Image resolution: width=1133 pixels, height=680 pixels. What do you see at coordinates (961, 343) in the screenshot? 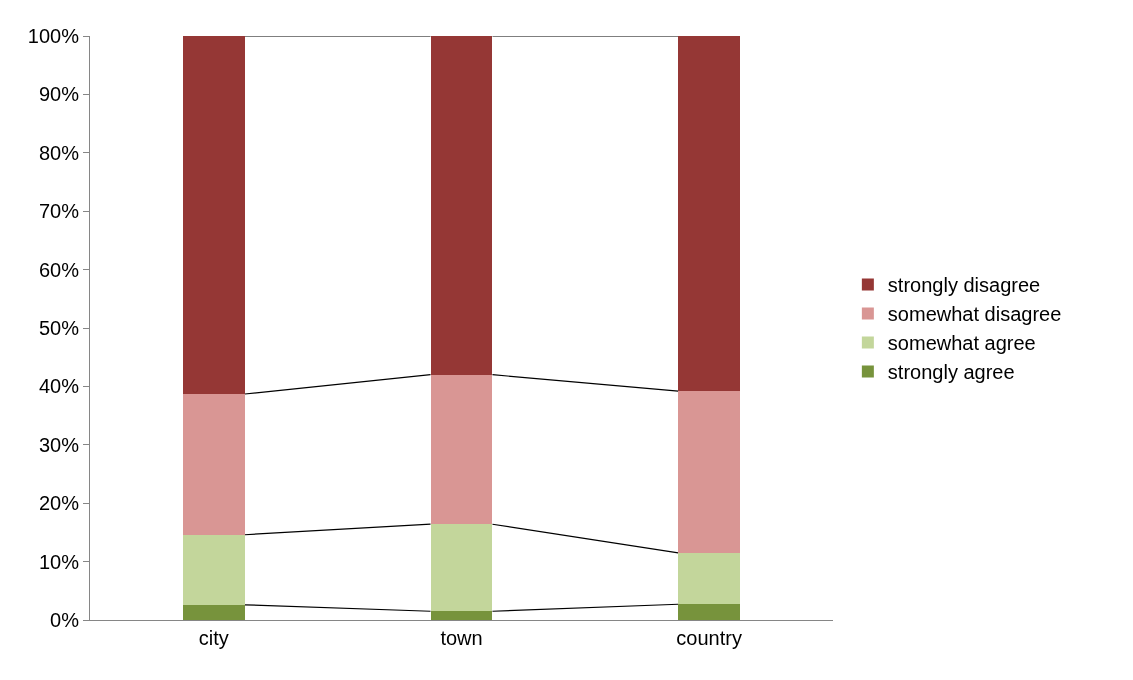
I see `legend-label: somewhat agree` at bounding box center [961, 343].